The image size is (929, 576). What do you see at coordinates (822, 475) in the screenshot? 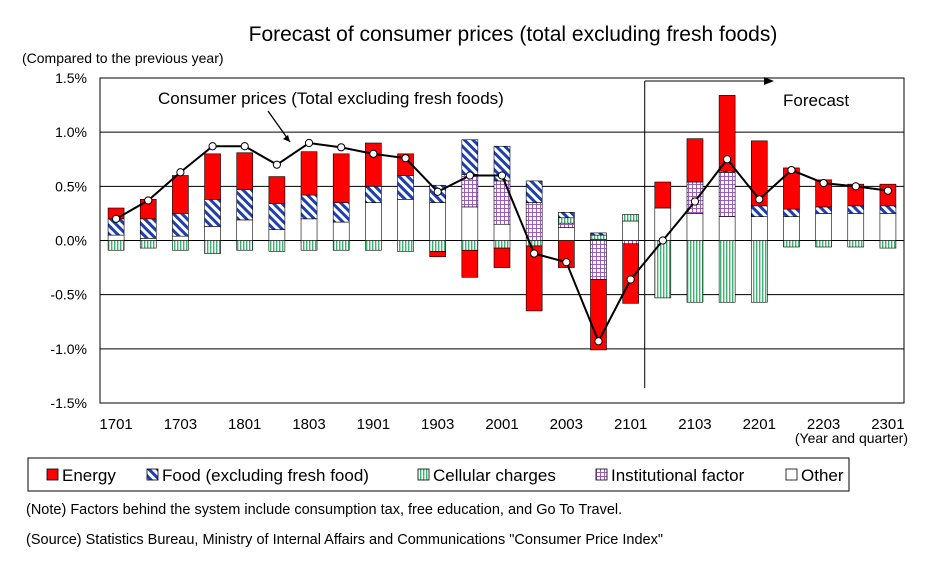
I see `legend-label-other: Other` at bounding box center [822, 475].